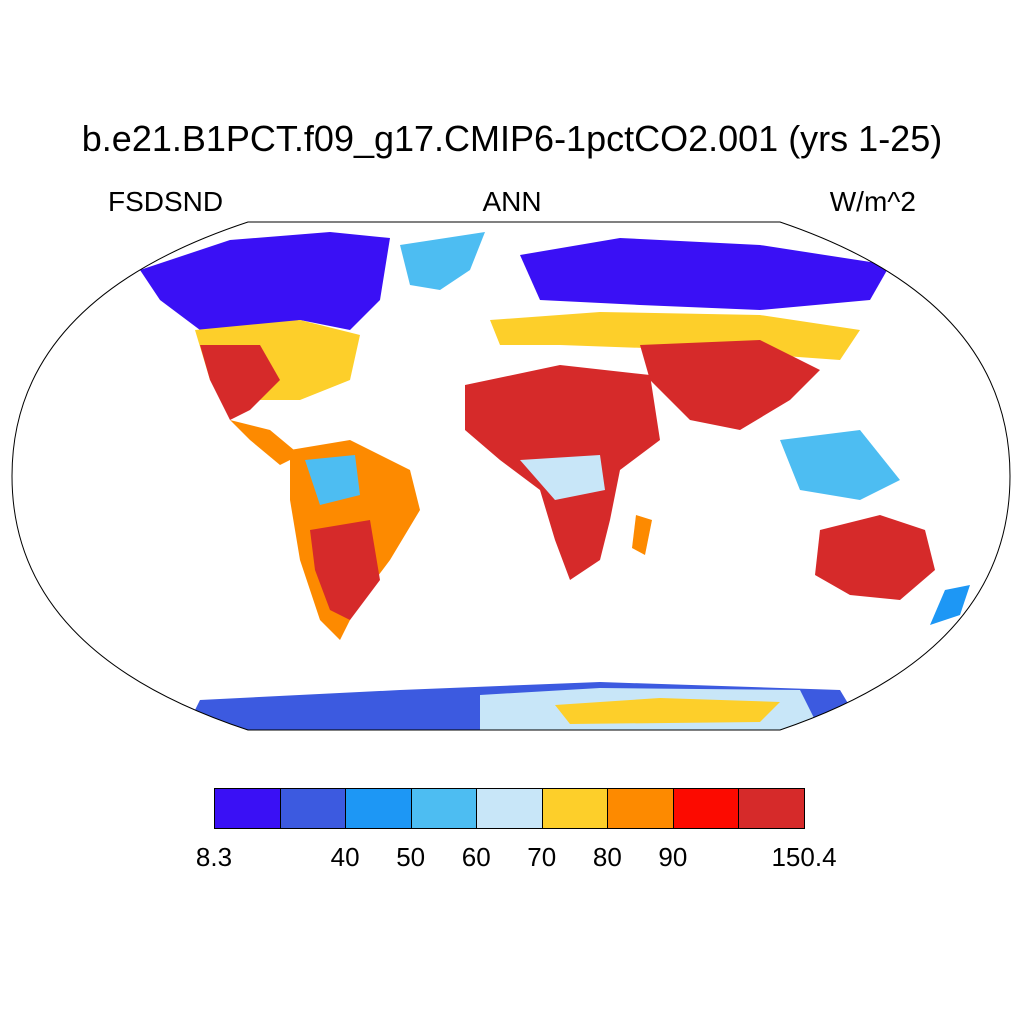 Image resolution: width=1024 pixels, height=1024 pixels. Describe the element at coordinates (804, 857) in the screenshot. I see `colorbar-label: 150.4` at that location.